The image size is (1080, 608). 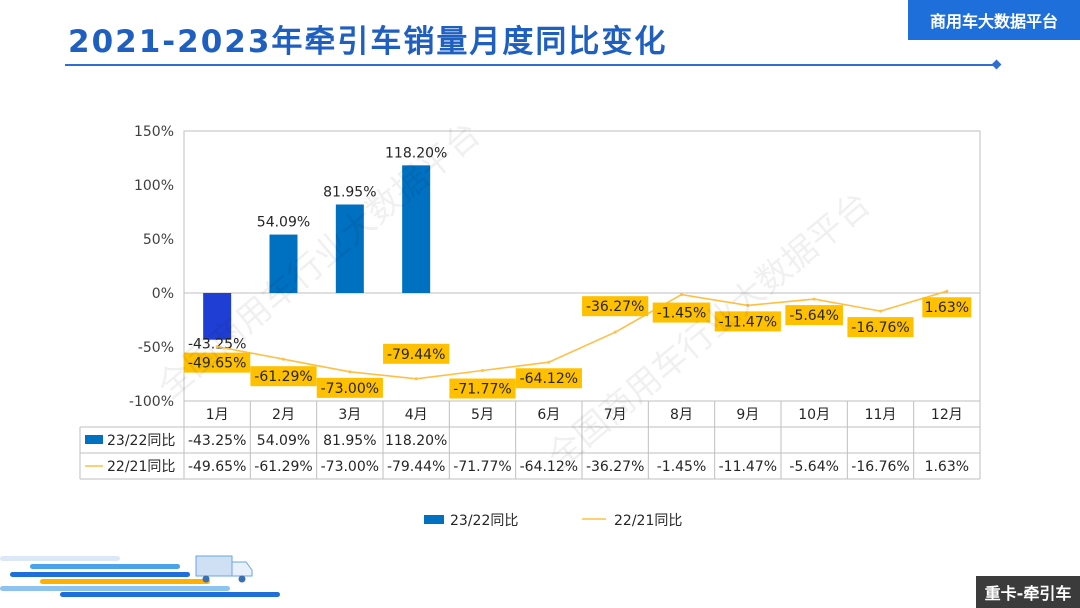 I want to click on table-cell: -64.12%, so click(x=549, y=467).